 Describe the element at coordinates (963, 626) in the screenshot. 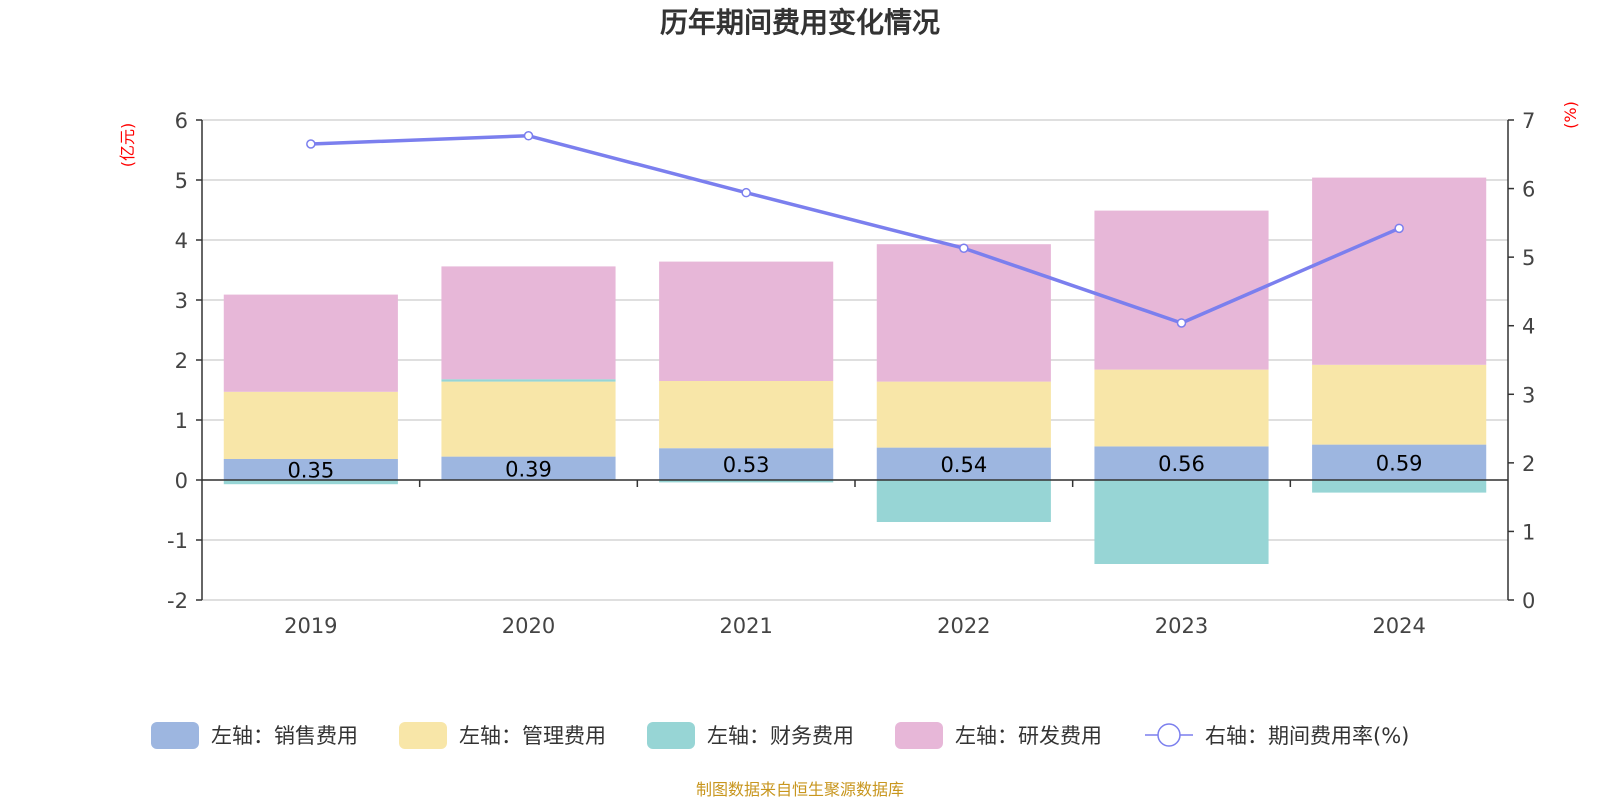

I see `x-tick-label: 2022` at that location.